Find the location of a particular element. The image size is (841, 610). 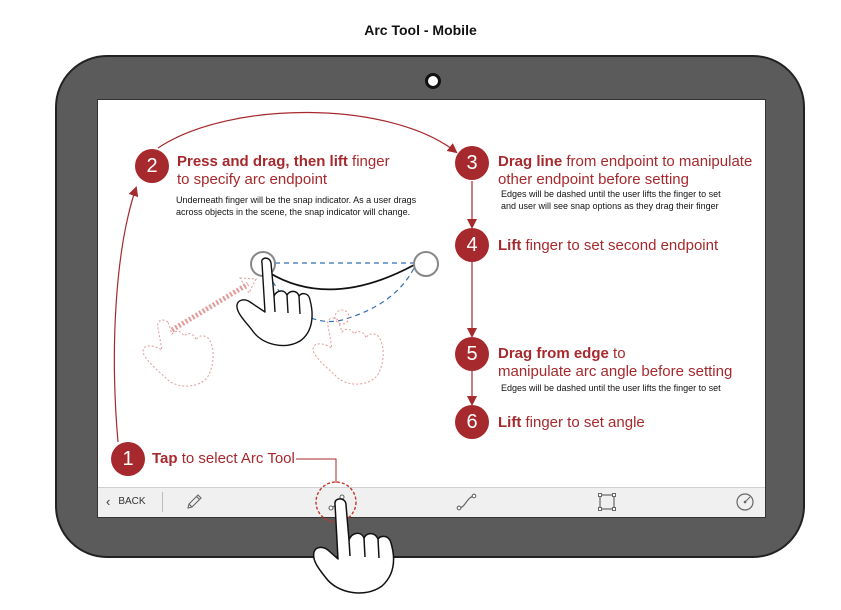

step-3-bold: Drag line is located at coordinates (530, 161).